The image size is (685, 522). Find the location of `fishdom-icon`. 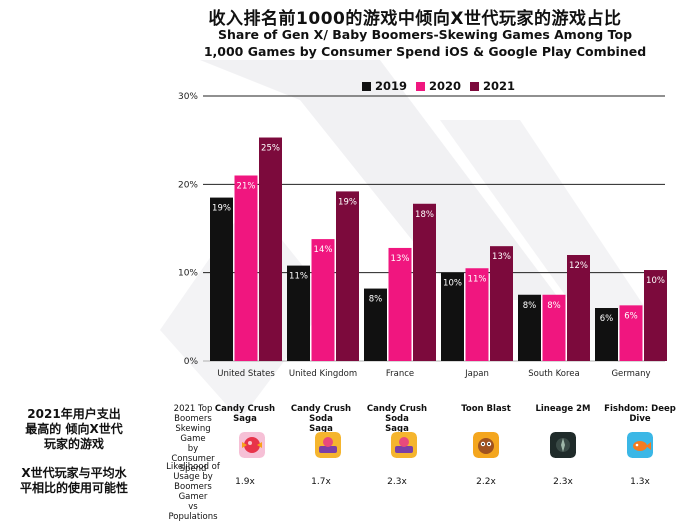

fishdom-icon is located at coordinates (640, 445).